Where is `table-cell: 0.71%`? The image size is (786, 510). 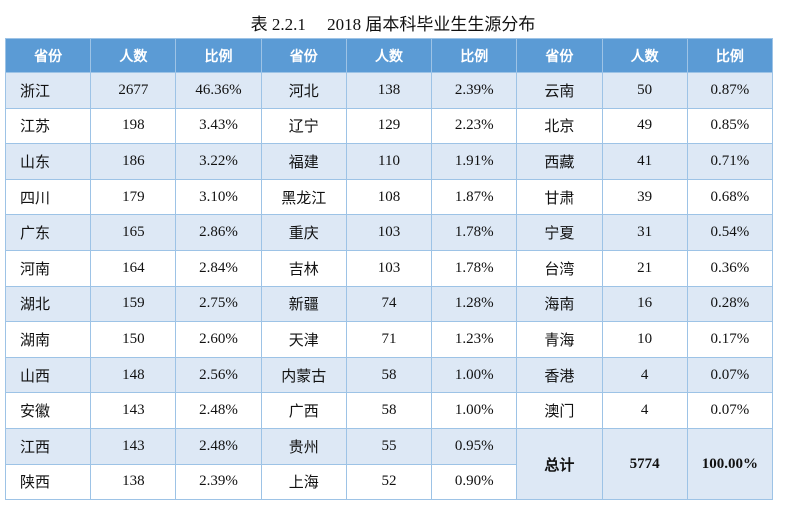
table-cell: 0.71% is located at coordinates (730, 161).